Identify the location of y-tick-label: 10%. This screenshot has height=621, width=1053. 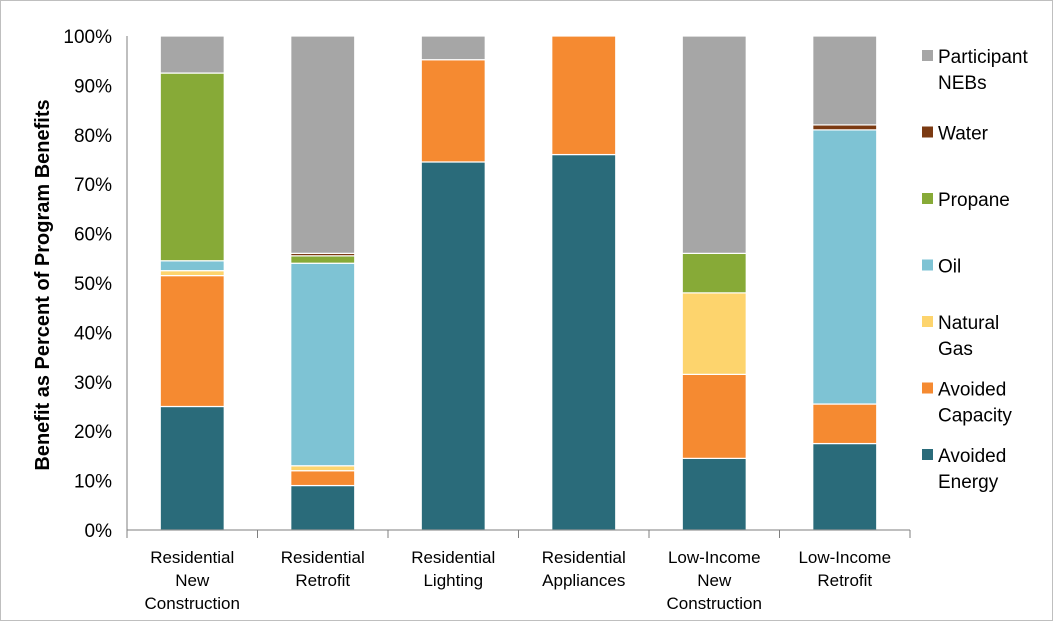
(93, 482).